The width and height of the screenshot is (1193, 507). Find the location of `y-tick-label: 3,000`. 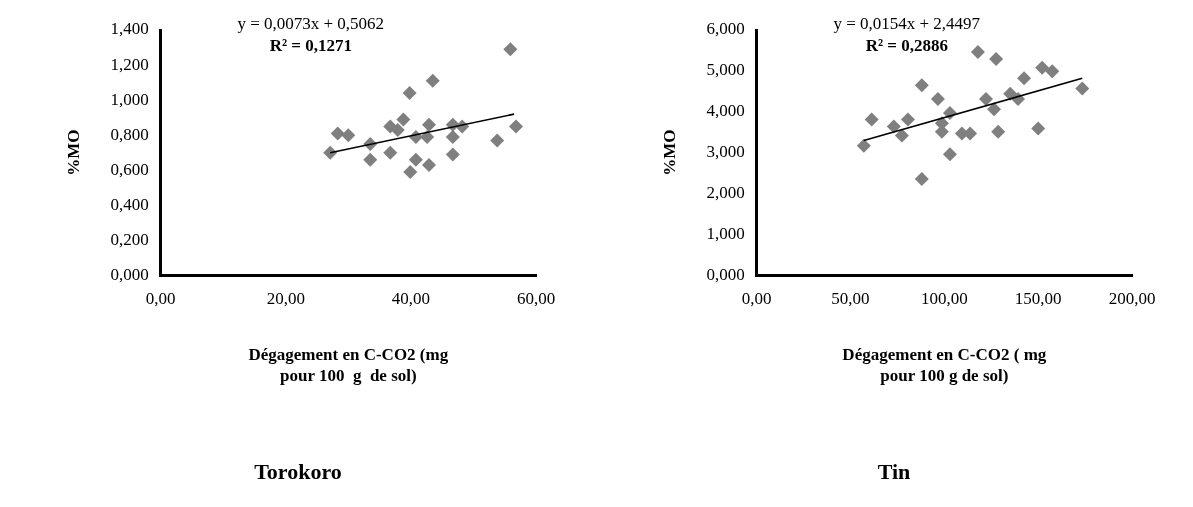

y-tick-label: 3,000 is located at coordinates (725, 152).